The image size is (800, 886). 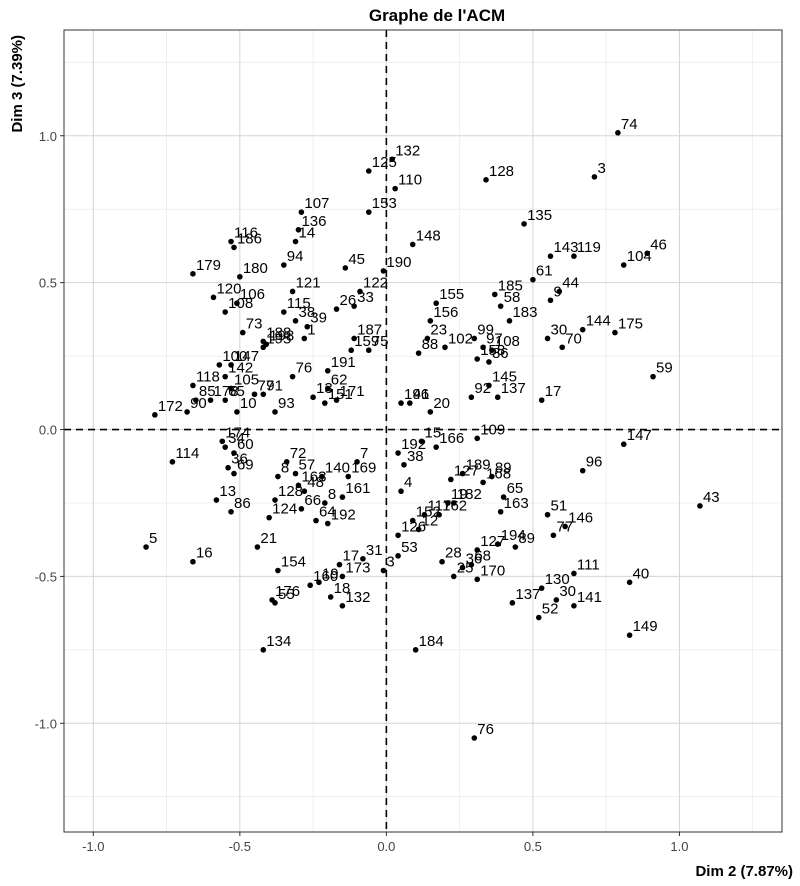 What do you see at coordinates (227, 491) in the screenshot?
I see `data-point-label: 13` at bounding box center [227, 491].